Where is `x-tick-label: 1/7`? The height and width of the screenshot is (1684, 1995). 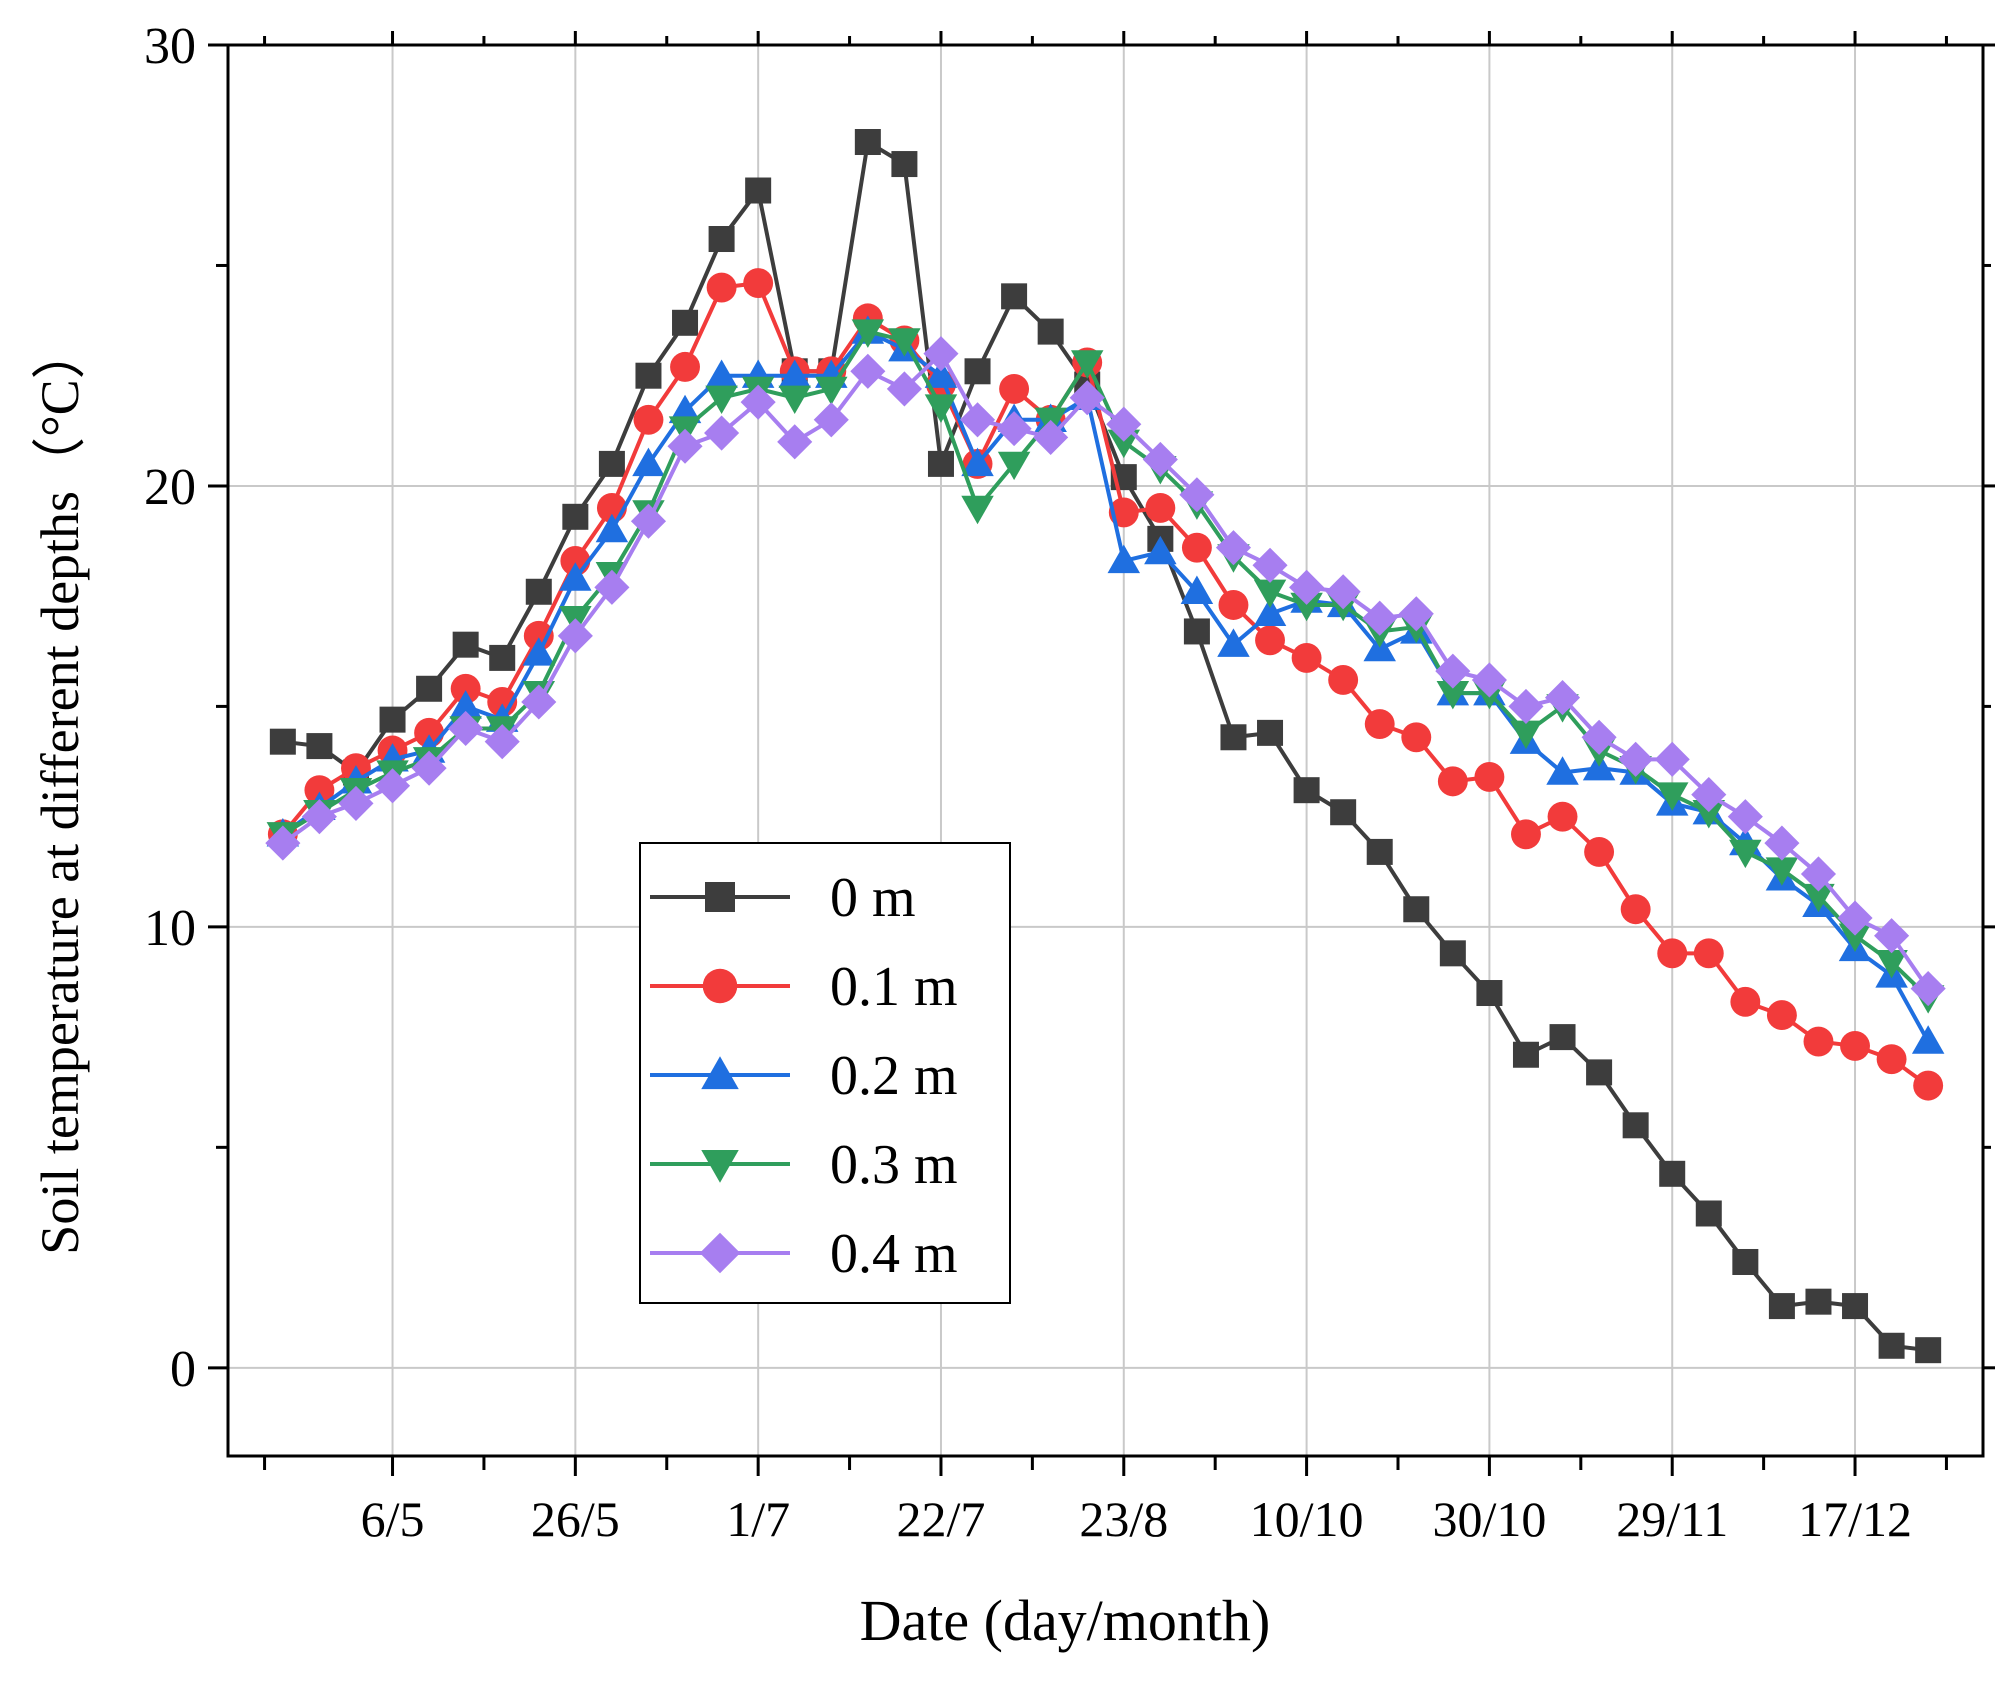 x-tick-label: 1/7 is located at coordinates (758, 1519).